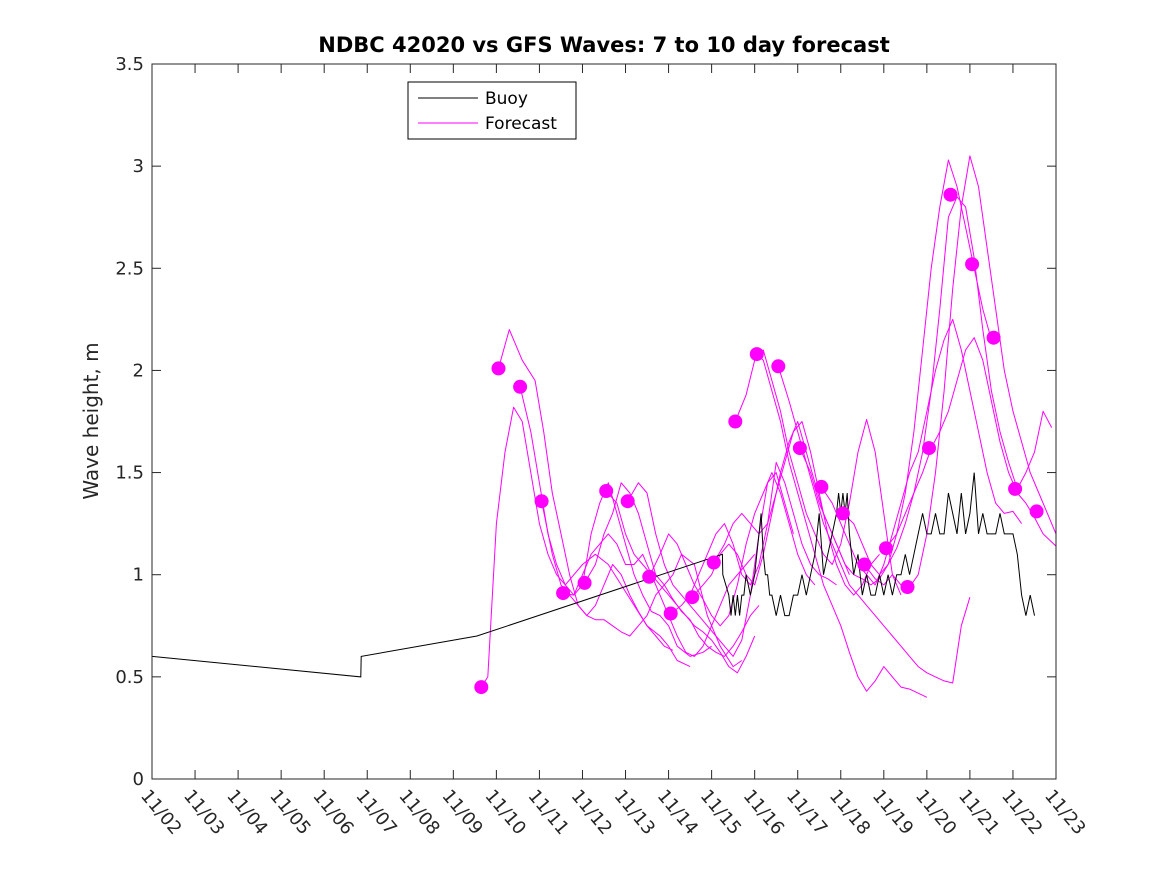 This screenshot has height=875, width=1167. I want to click on legend-box, so click(492, 110).